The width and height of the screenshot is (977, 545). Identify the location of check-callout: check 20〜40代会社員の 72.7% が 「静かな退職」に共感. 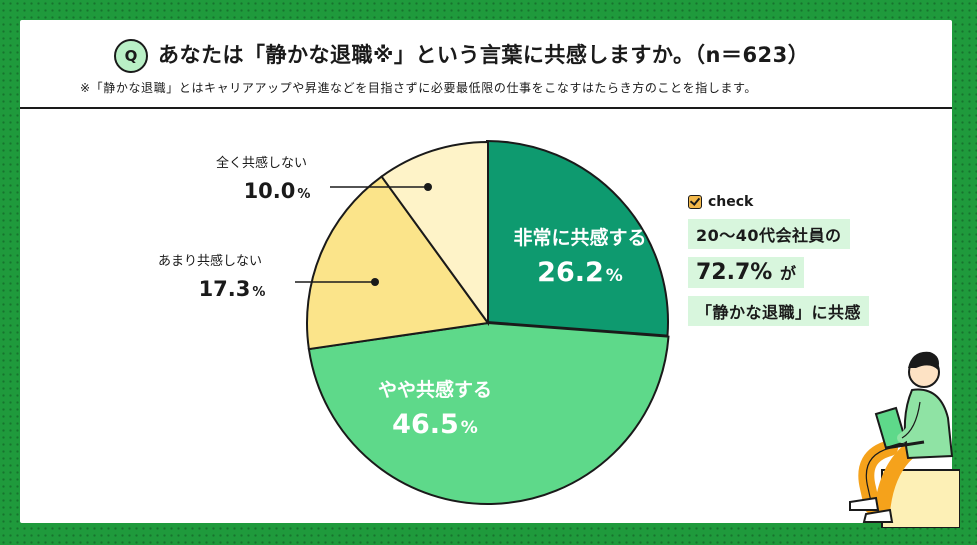
(779, 264).